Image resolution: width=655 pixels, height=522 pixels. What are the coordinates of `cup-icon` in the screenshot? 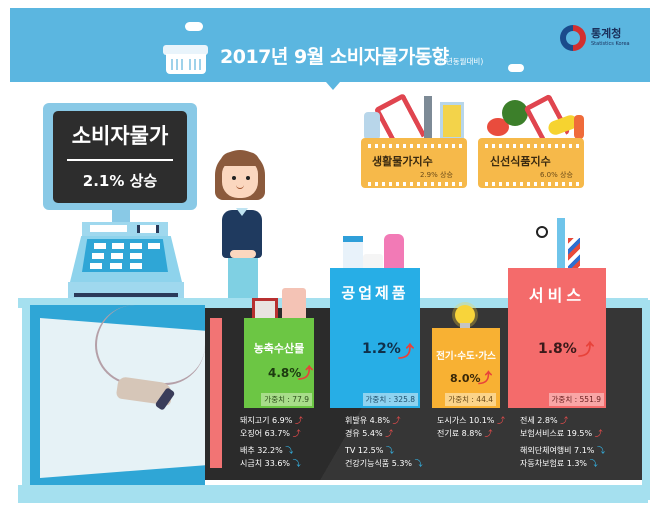 It's located at (452, 121).